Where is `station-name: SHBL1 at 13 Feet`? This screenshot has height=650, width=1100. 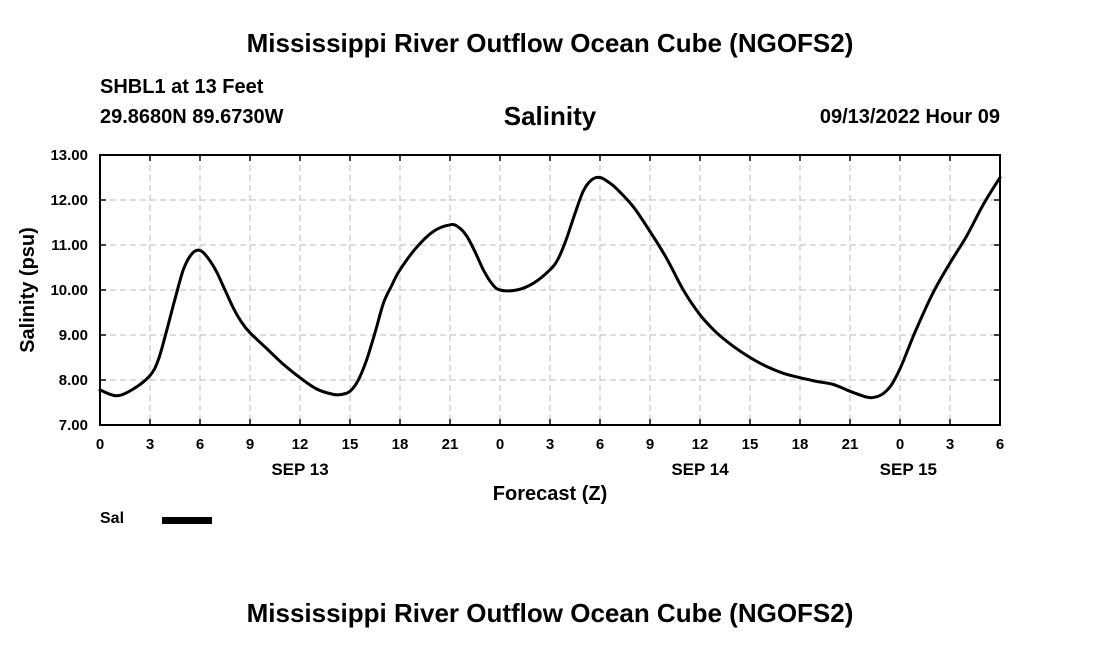 station-name: SHBL1 at 13 Feet is located at coordinates (182, 87).